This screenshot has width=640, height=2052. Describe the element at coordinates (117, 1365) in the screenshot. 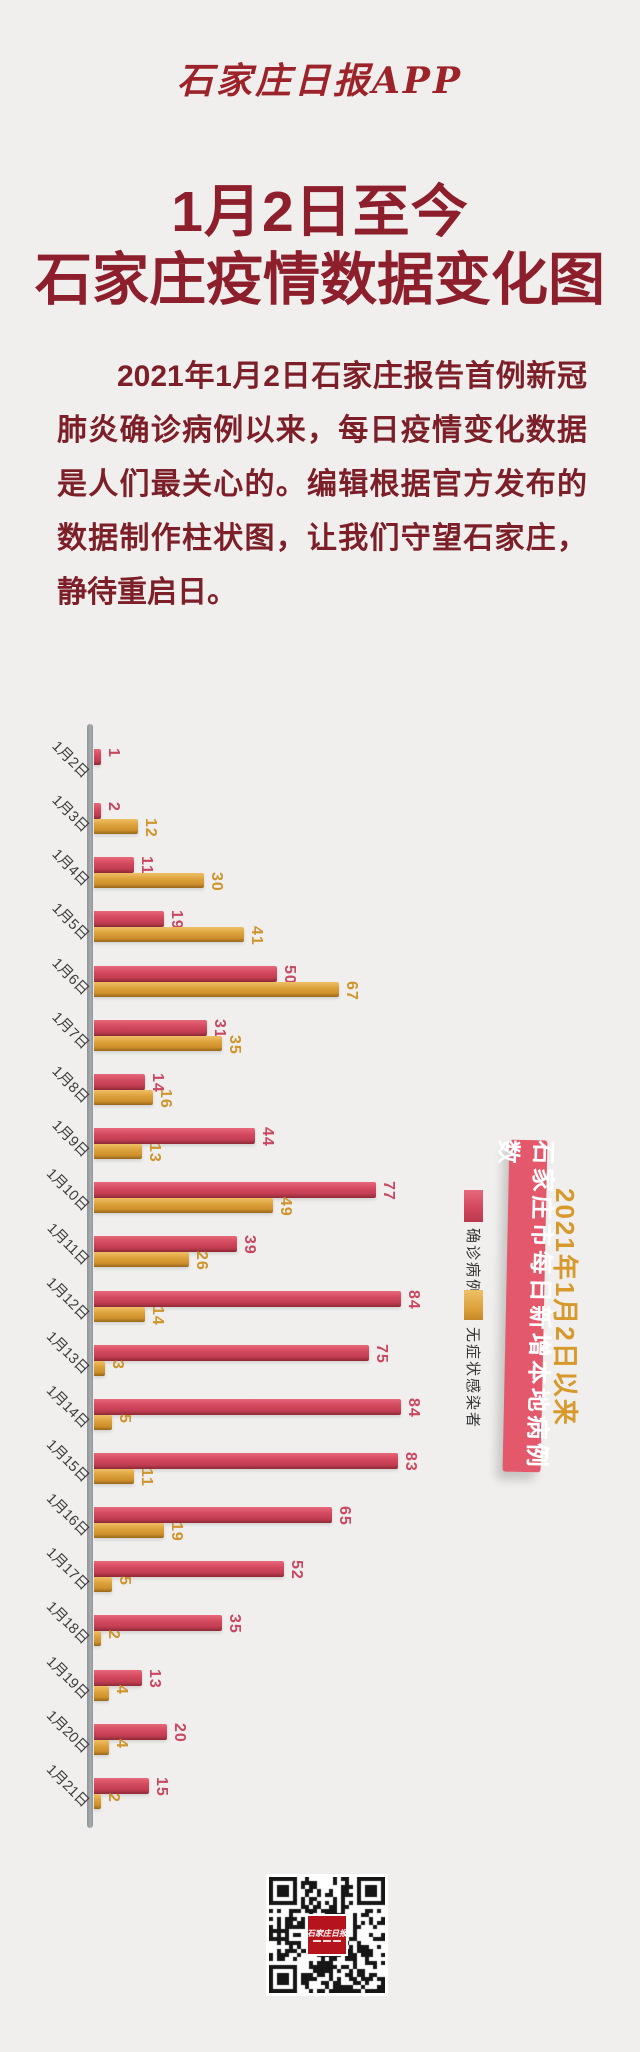

I see `bar-value-label: 3` at that location.